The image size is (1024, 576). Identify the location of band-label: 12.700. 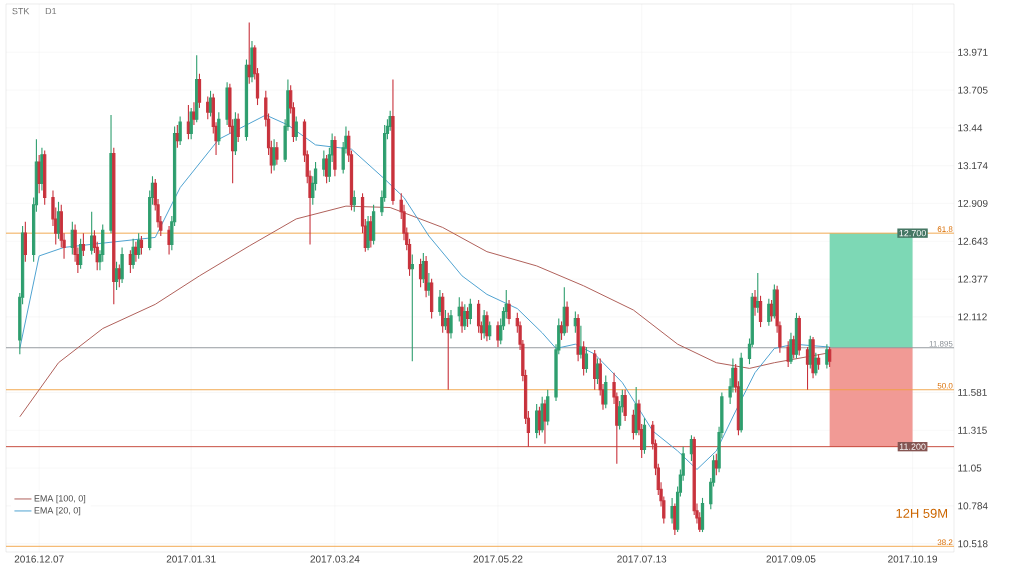
(912, 233).